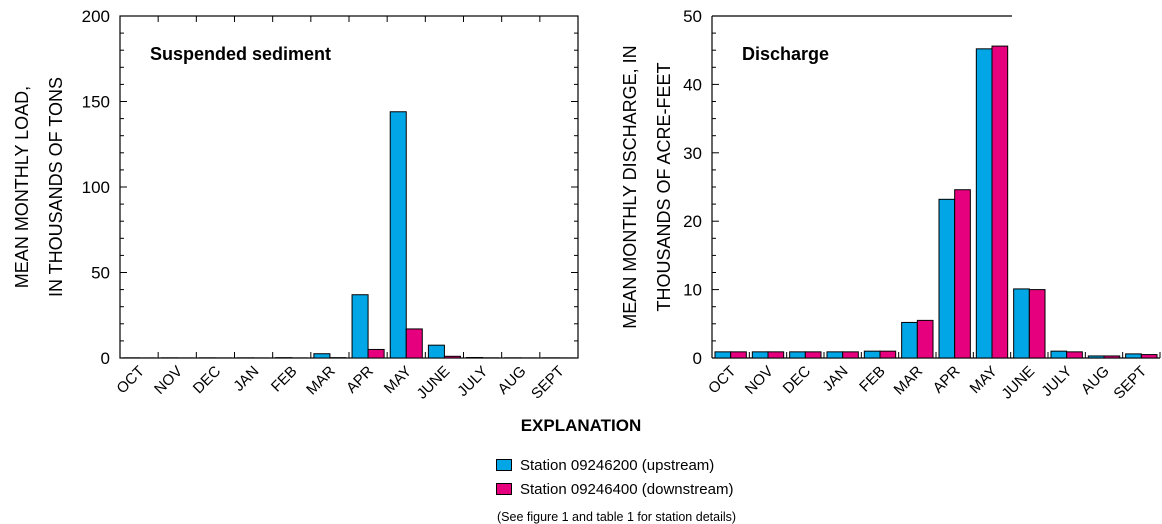  What do you see at coordinates (626, 489) in the screenshot?
I see `legend-label-downstream: Station 09246400 (downstream)` at bounding box center [626, 489].